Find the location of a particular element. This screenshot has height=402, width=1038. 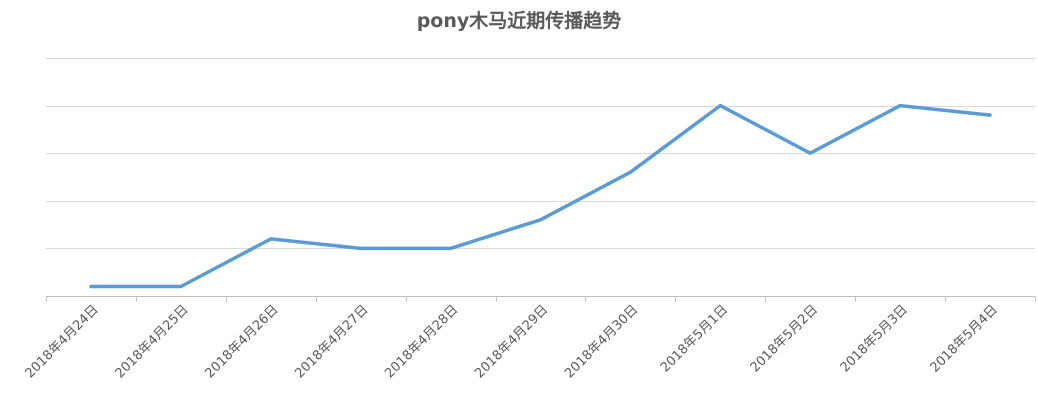

chart-title: pony木马近期传播趋势 is located at coordinates (519, 20).